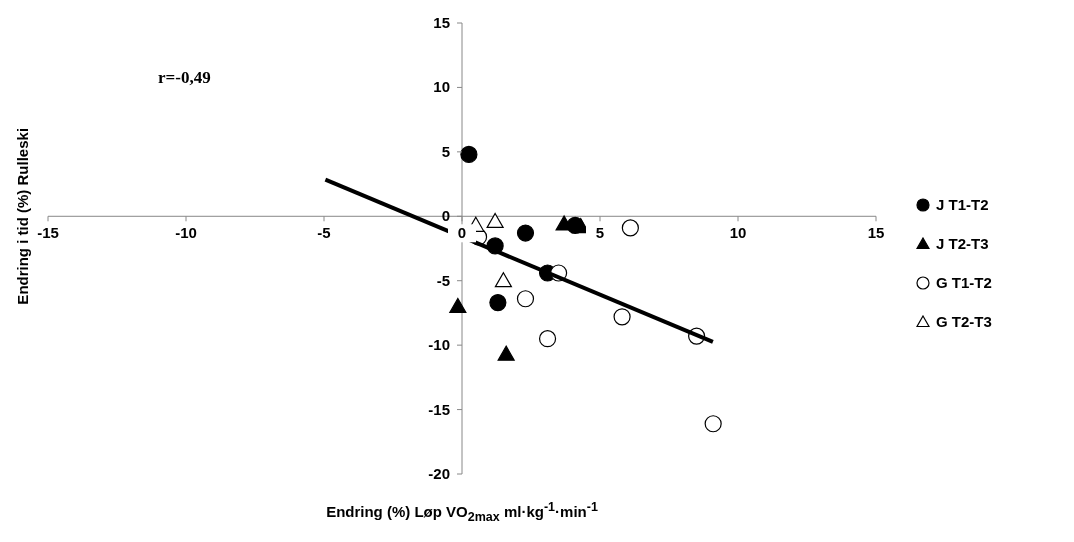 The image size is (1074, 542). Describe the element at coordinates (962, 244) in the screenshot. I see `legend-label: J T2-T3` at that location.